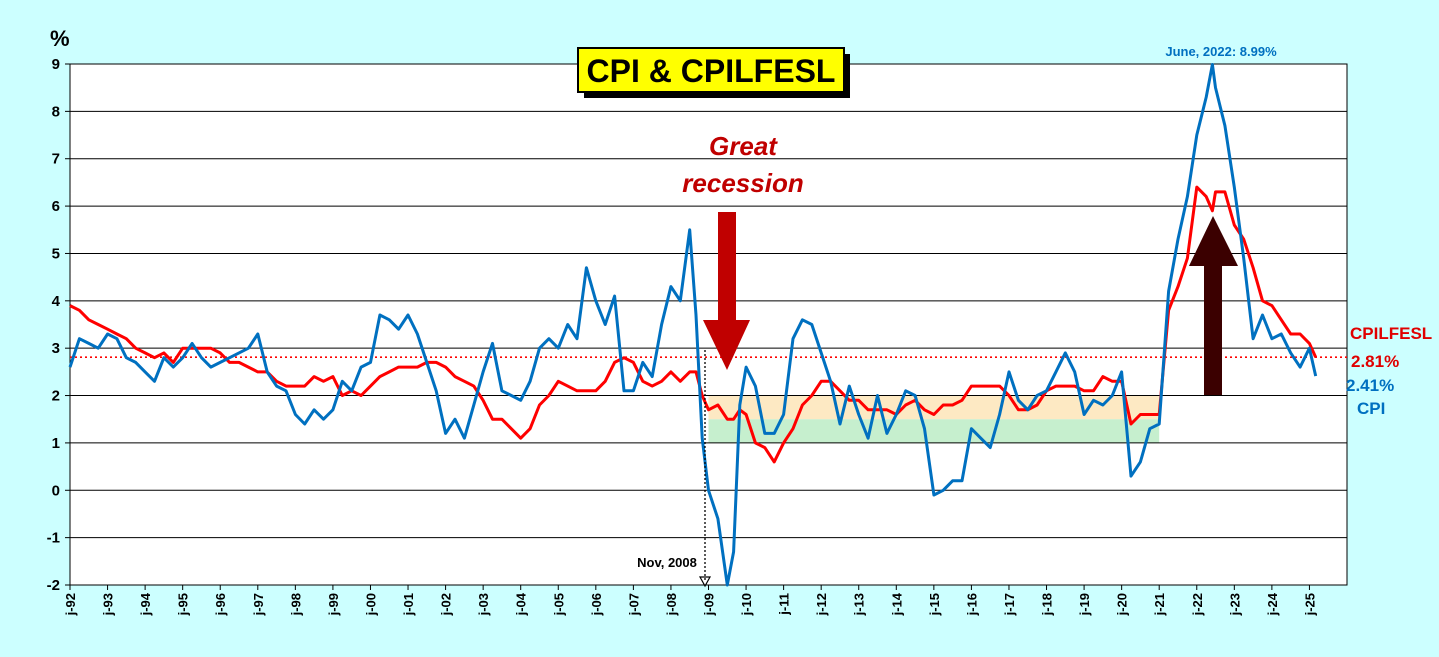 This screenshot has width=1439, height=657. I want to click on chart-title: CPI & CPILFESL, so click(711, 71).